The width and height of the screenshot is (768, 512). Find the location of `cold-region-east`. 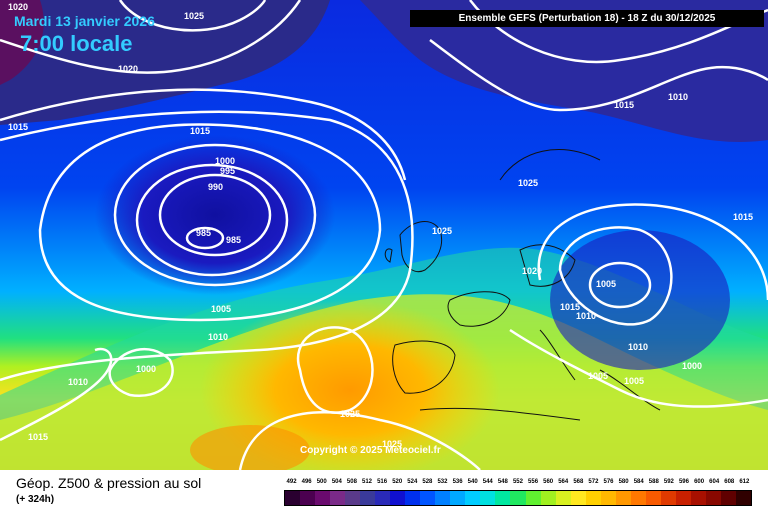

cold-region-east is located at coordinates (564, 71).